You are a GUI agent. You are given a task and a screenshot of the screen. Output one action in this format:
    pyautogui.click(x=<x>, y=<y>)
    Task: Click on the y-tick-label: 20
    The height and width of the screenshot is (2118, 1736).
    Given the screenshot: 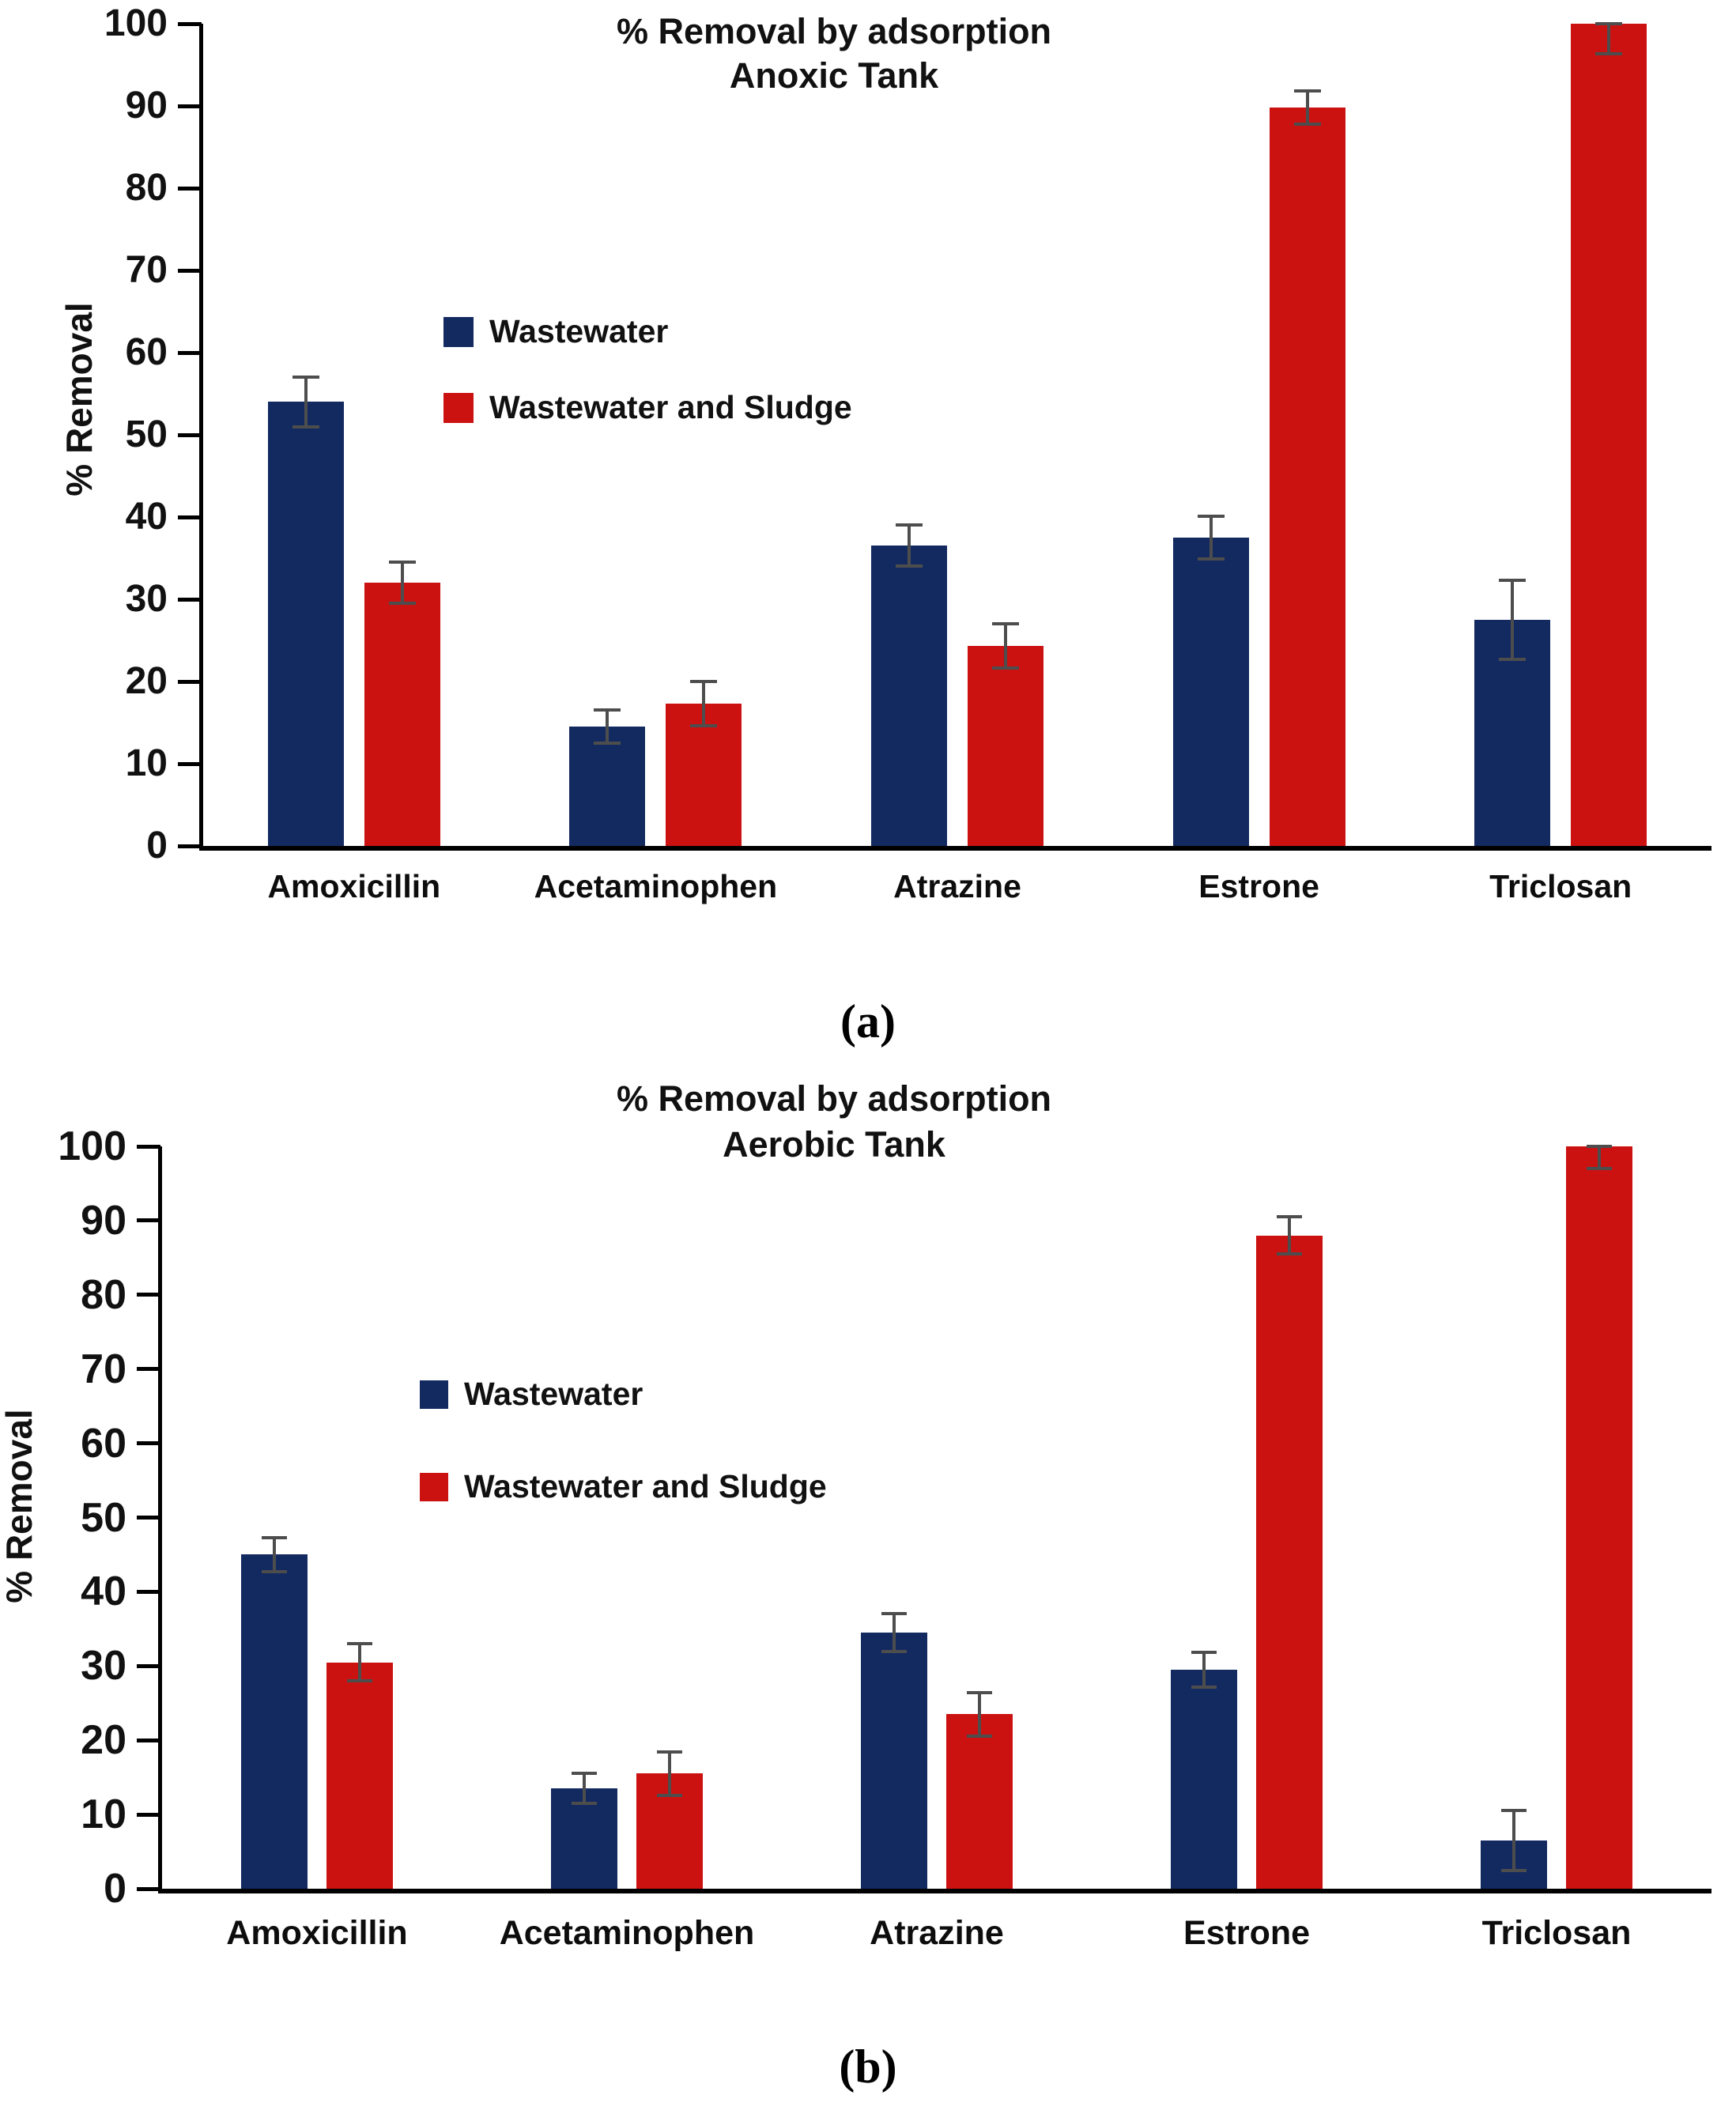 What is the action you would take?
    pyautogui.click(x=146, y=681)
    